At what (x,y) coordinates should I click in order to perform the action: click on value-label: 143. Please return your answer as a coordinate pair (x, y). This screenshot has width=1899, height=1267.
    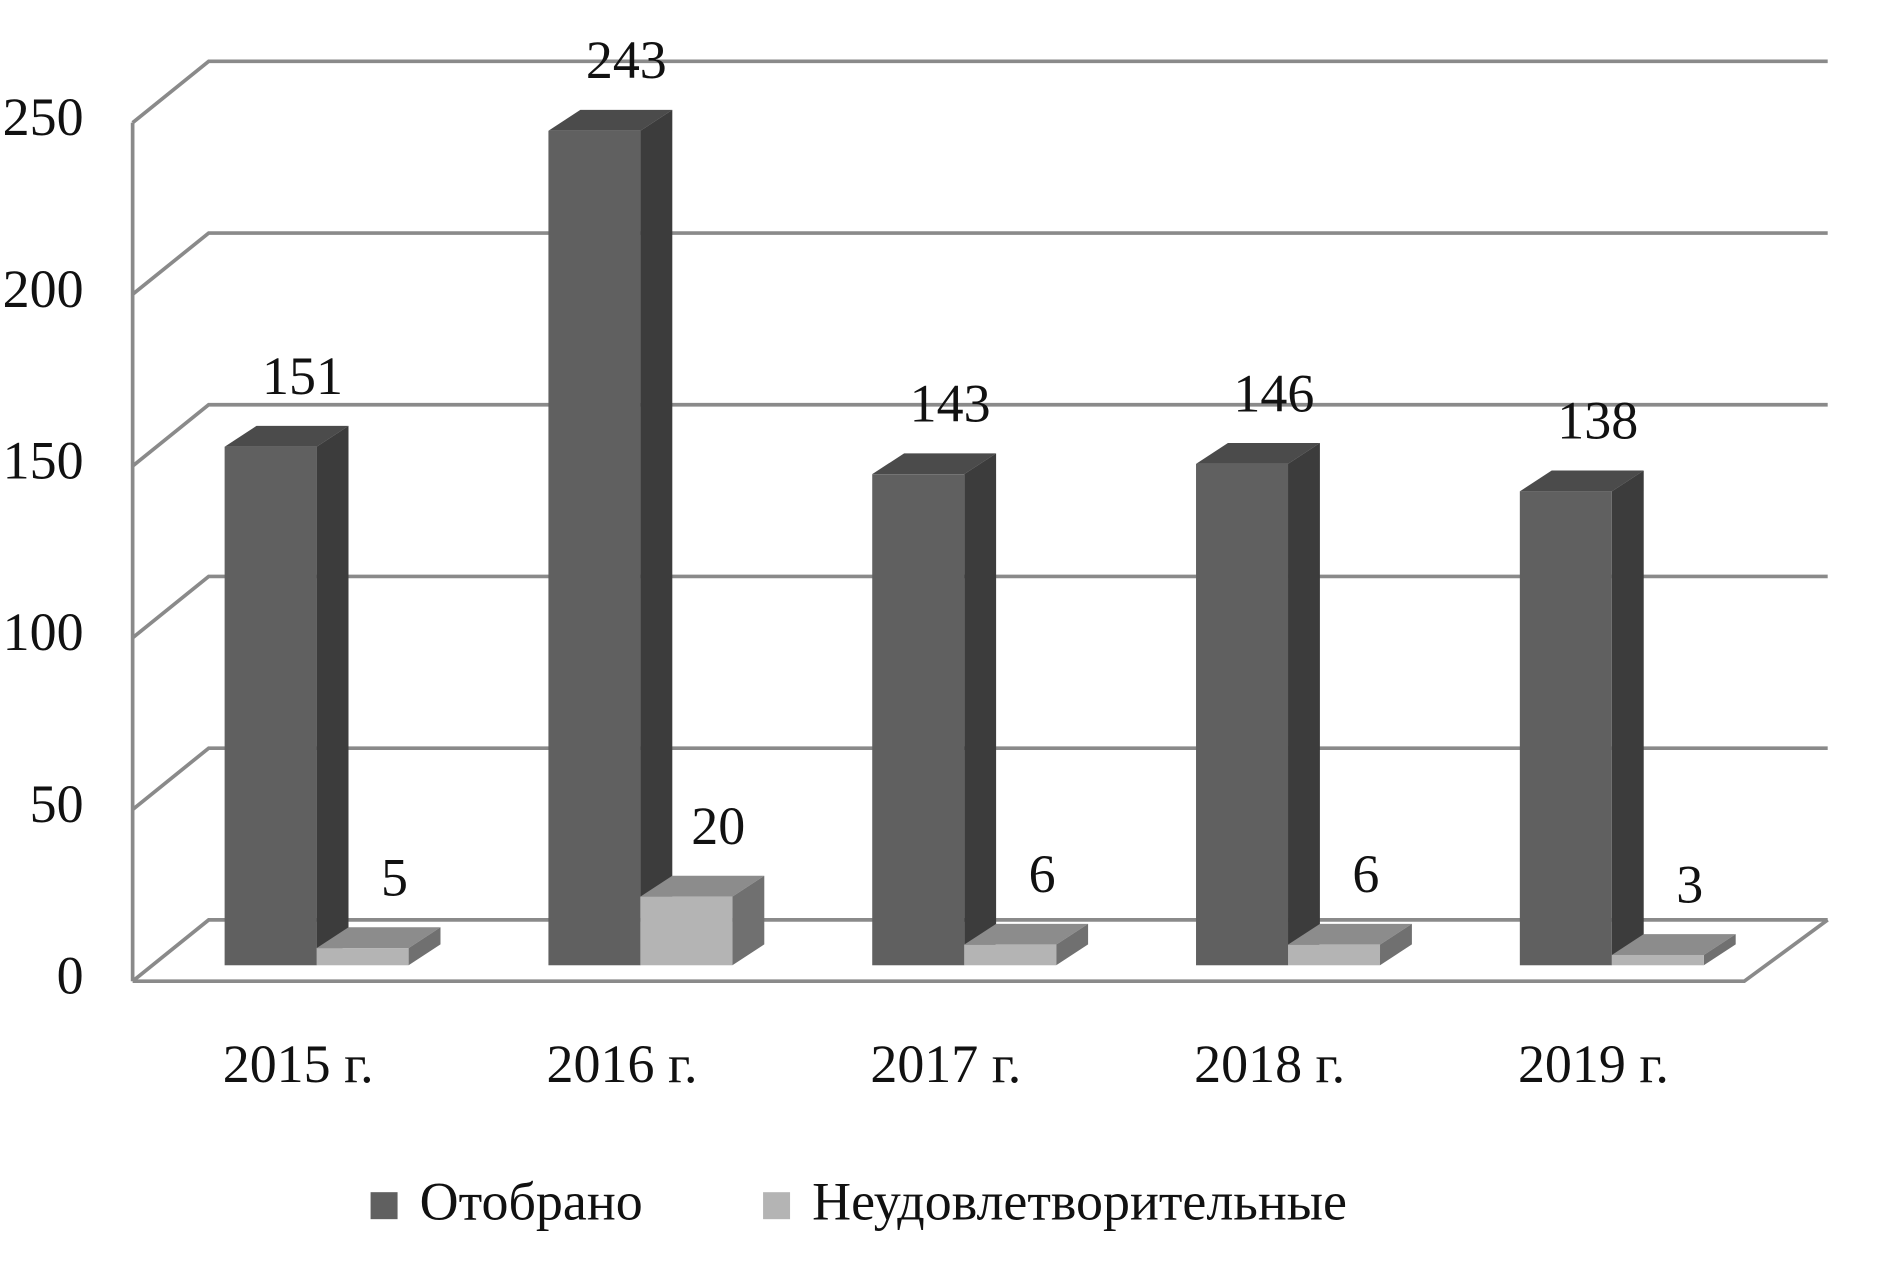
    Looking at the image, I should click on (950, 404).